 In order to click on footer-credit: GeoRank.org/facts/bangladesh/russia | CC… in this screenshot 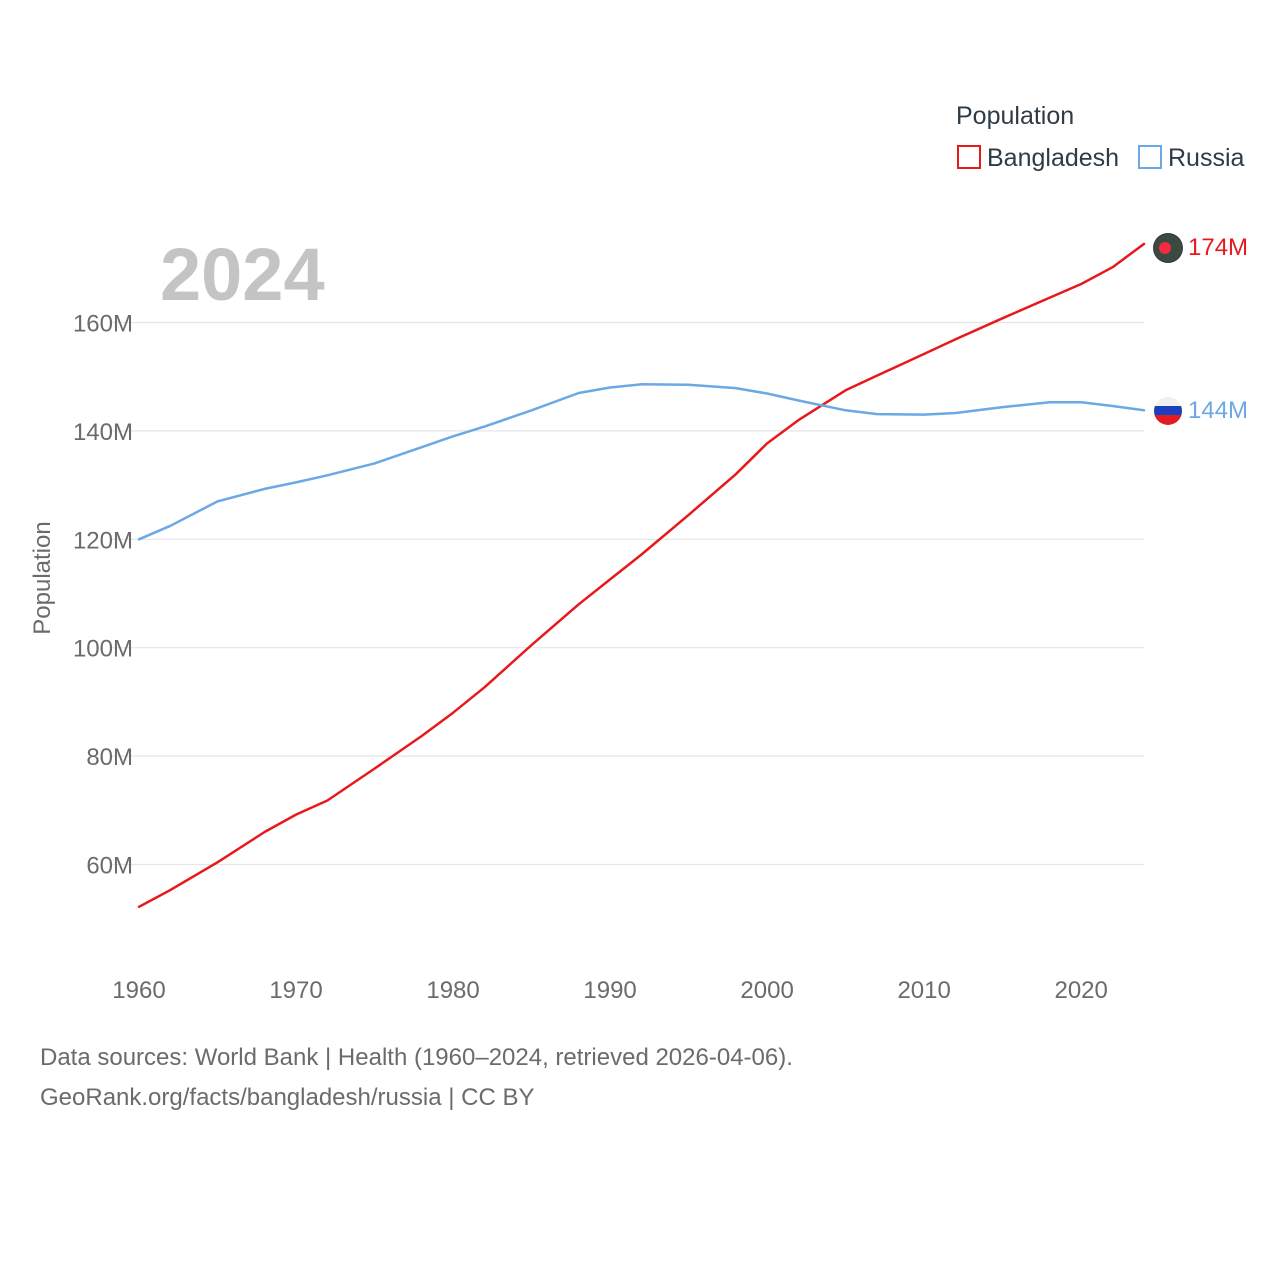, I will do `click(287, 1097)`.